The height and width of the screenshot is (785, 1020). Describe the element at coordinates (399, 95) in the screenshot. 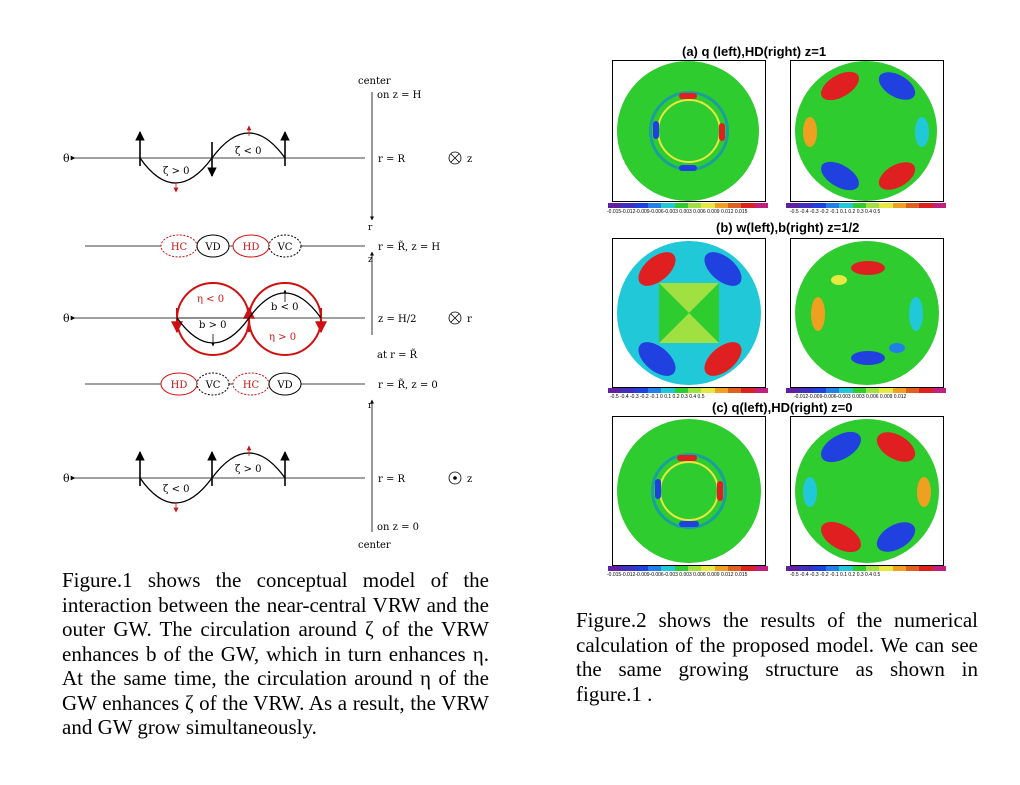

I see `label-on-z-H: on z = H` at that location.